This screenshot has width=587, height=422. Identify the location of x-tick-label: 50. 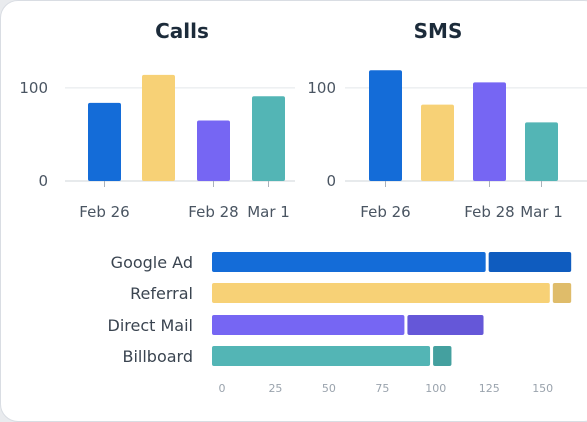
(329, 388).